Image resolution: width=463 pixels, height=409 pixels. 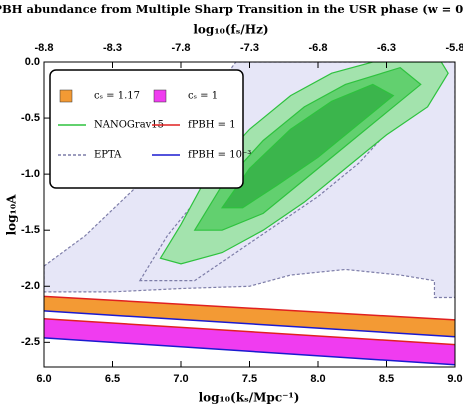 I want to click on legend-label: NANOGrav15, so click(x=129, y=125).